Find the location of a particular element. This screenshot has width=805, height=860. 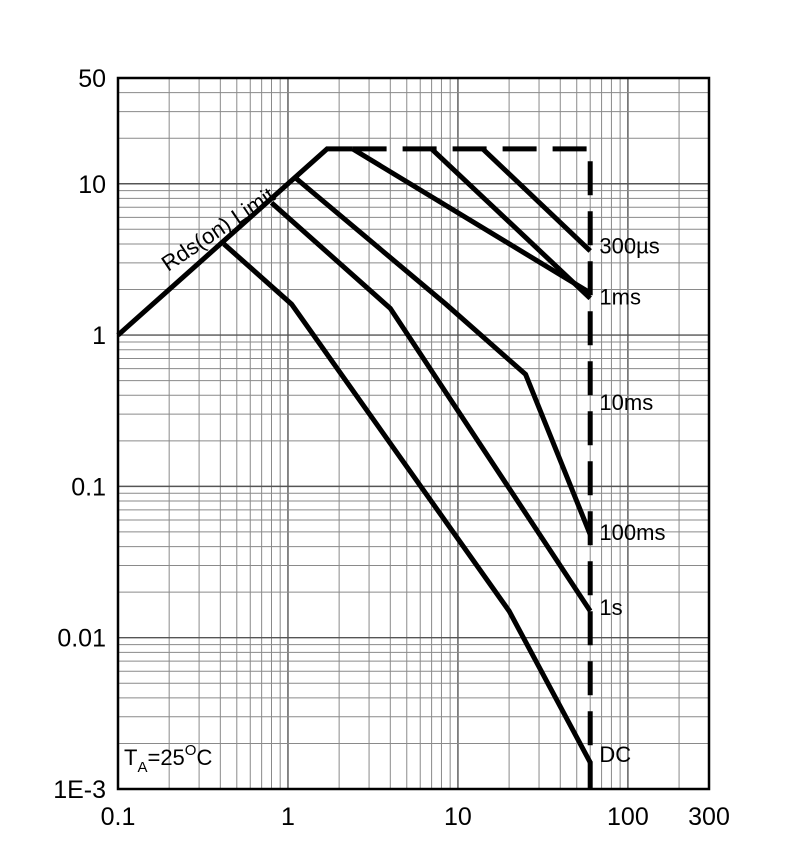

temp-unit: C is located at coordinates (204, 757).